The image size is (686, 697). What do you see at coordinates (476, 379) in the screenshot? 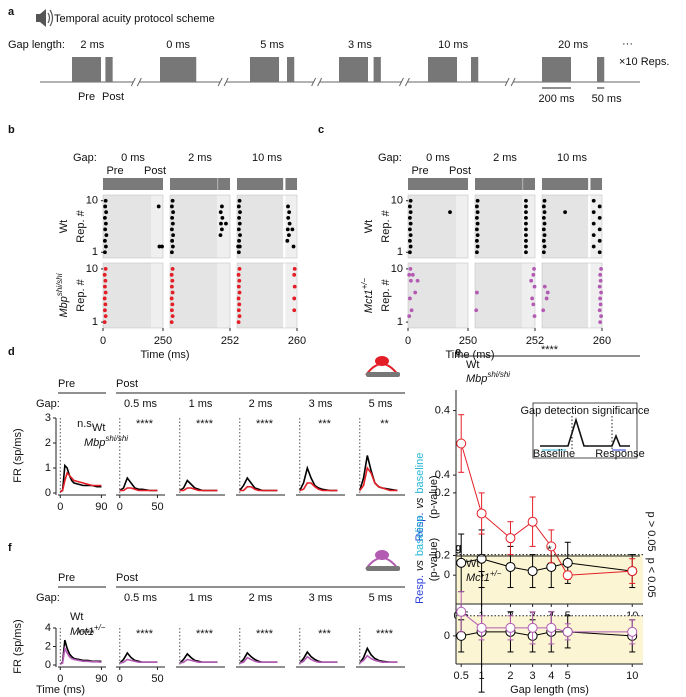
I see `legend-entry-main: Mbp` at bounding box center [476, 379].